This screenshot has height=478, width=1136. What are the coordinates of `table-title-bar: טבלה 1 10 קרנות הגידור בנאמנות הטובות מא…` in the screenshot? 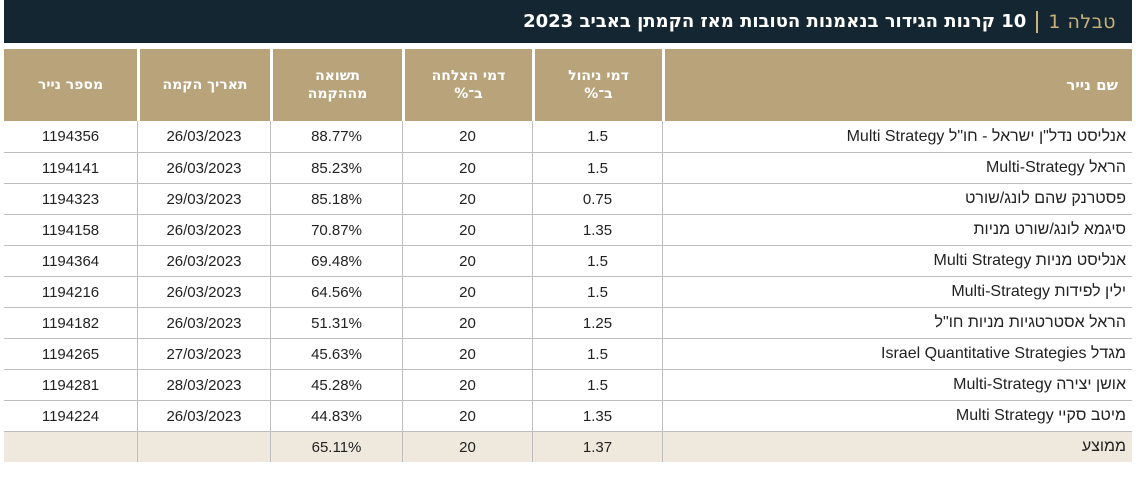 It's located at (568, 21).